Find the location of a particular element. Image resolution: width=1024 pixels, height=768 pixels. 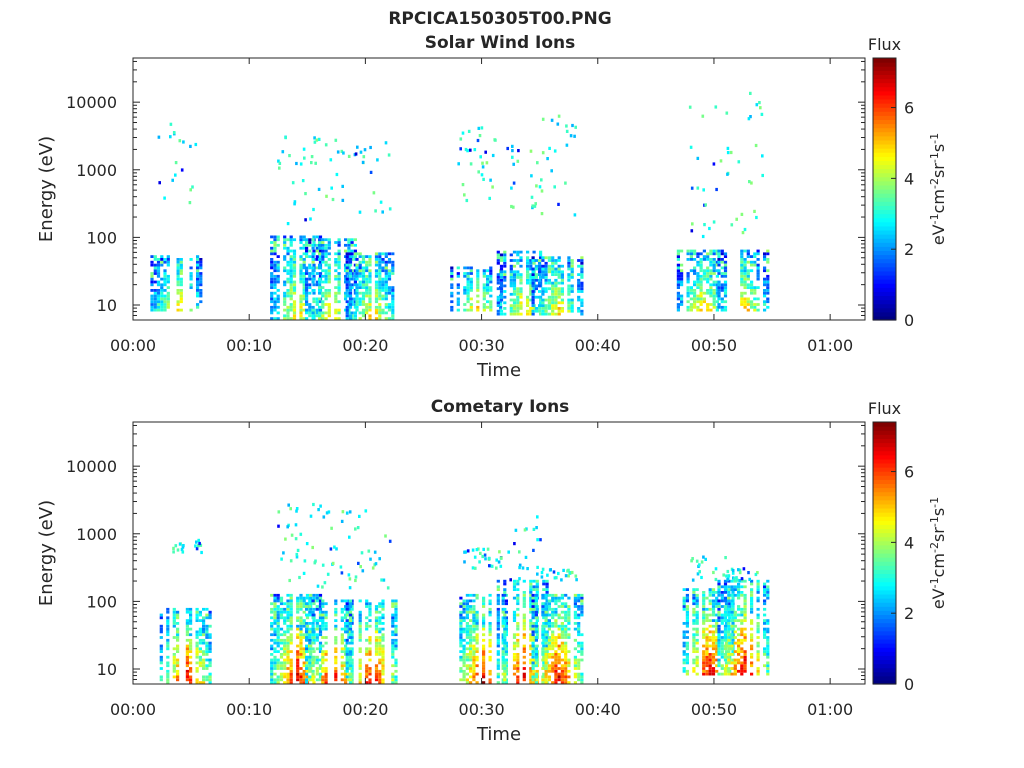

colorbar-segment is located at coordinates (884, 77).